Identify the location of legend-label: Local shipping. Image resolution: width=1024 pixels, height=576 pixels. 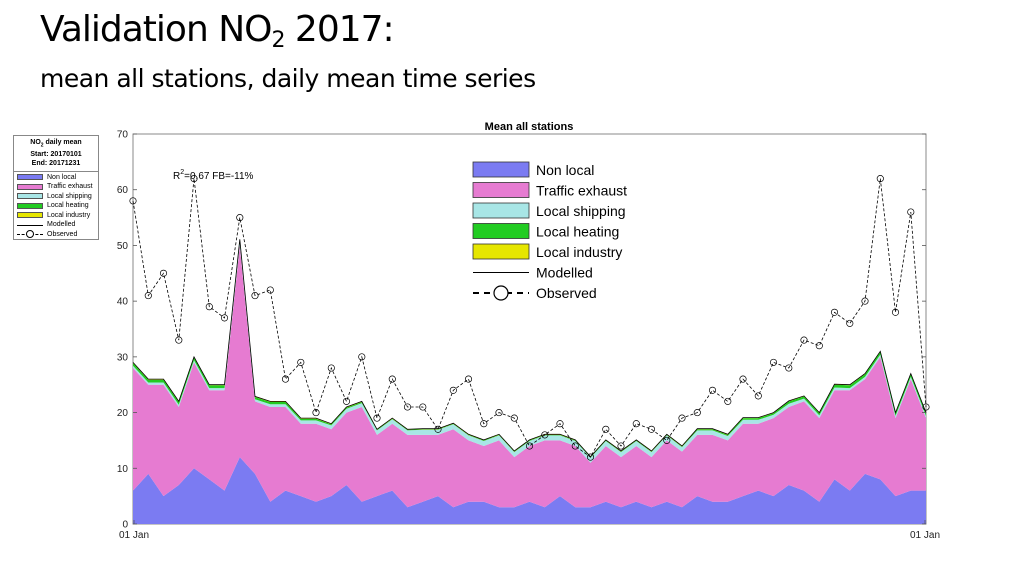
(581, 211).